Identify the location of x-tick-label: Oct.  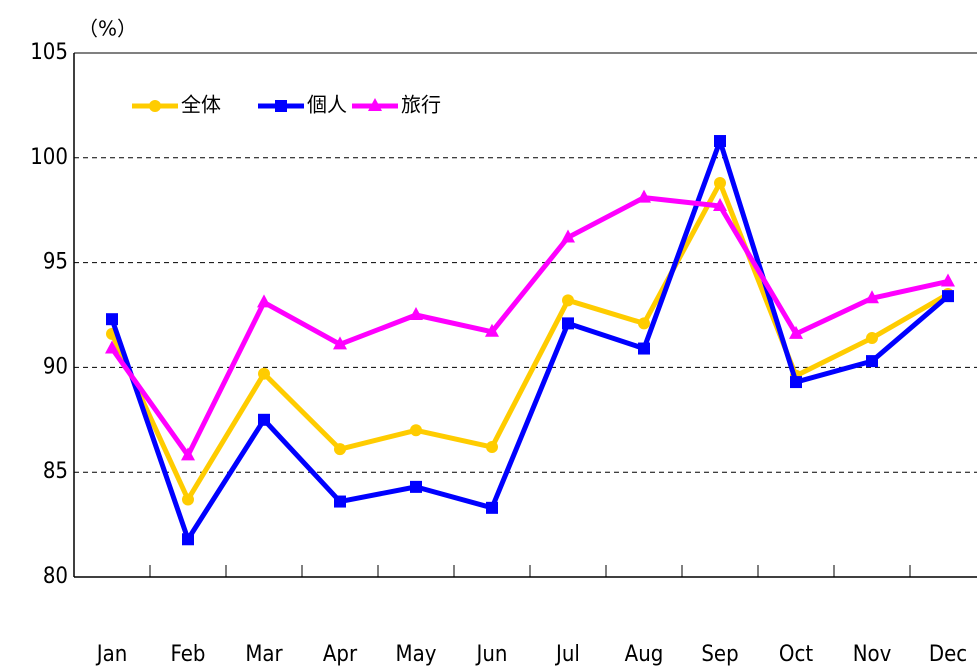
(796, 654).